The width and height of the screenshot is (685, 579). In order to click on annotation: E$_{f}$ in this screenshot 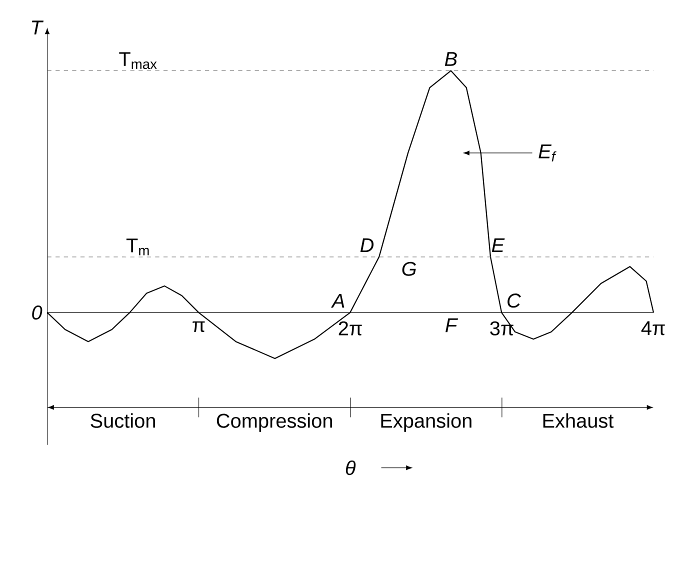, I will do `click(547, 153)`.